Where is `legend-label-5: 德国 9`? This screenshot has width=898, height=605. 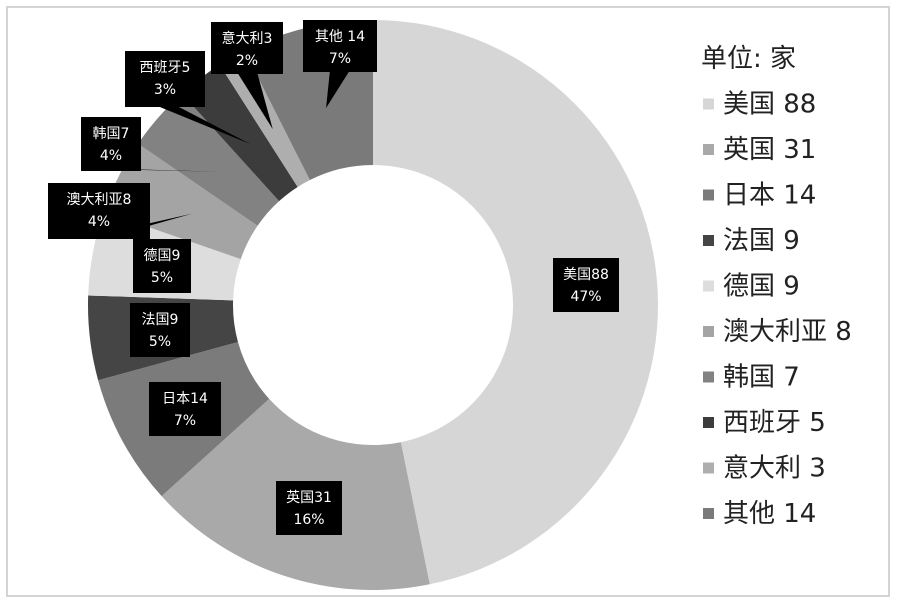 legend-label-5: 德国 9 is located at coordinates (761, 287).